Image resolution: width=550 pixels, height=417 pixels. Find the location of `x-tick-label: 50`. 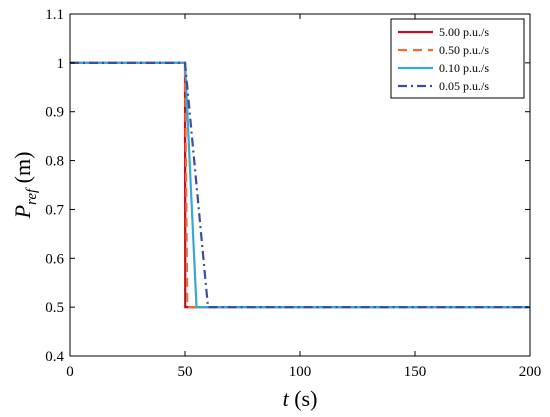

x-tick-label: 50 is located at coordinates (185, 372).